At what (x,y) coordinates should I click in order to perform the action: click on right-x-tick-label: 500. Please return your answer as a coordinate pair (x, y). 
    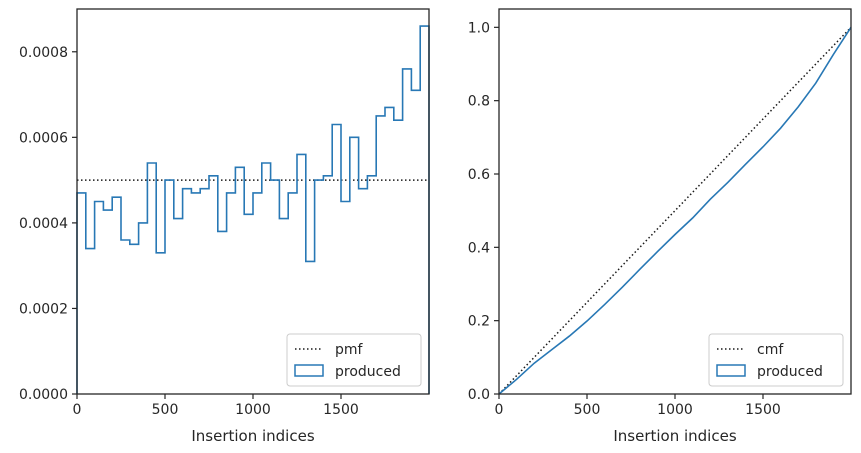
    Looking at the image, I should click on (587, 410).